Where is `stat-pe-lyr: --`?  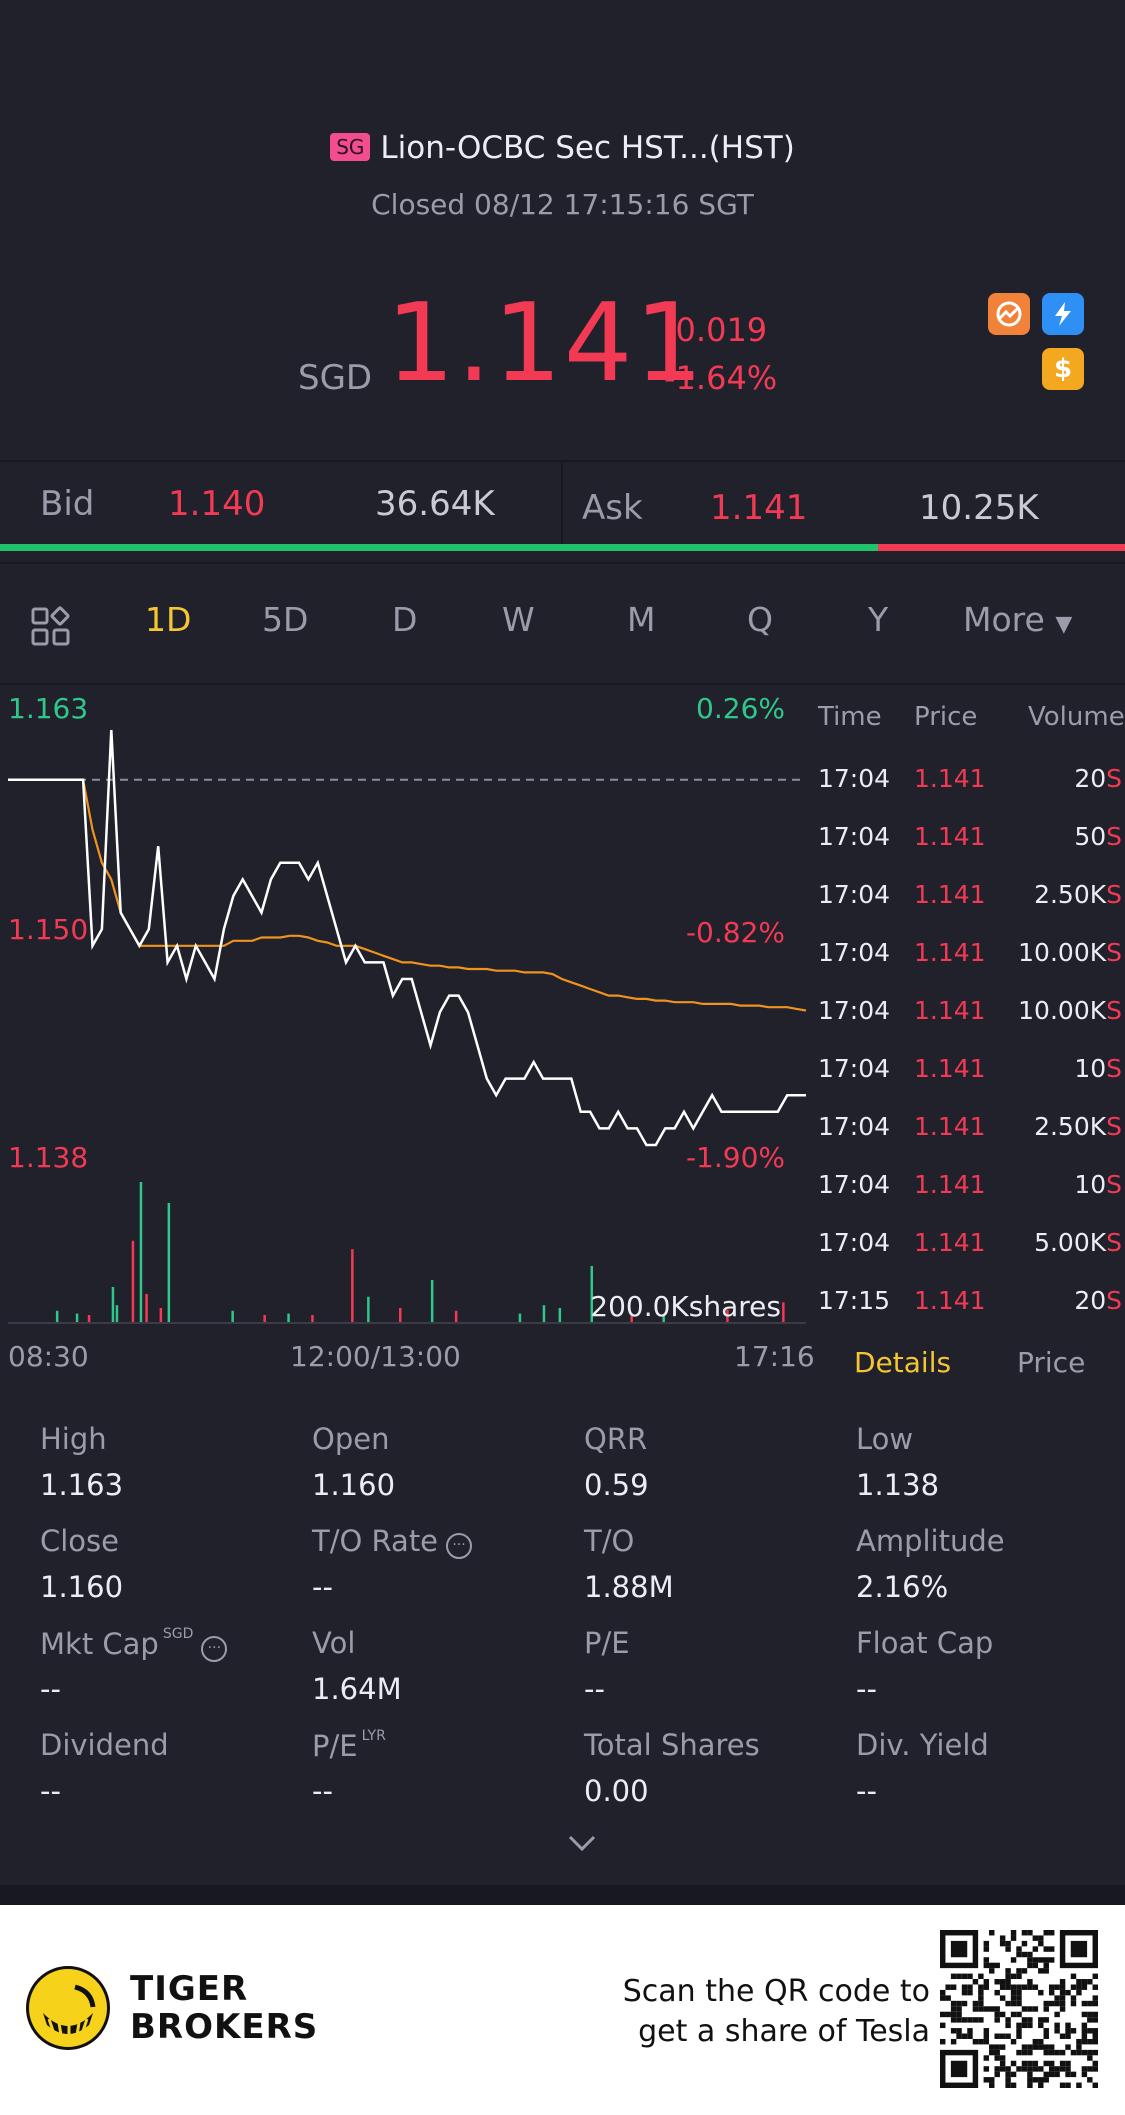 stat-pe-lyr: -- is located at coordinates (322, 1791).